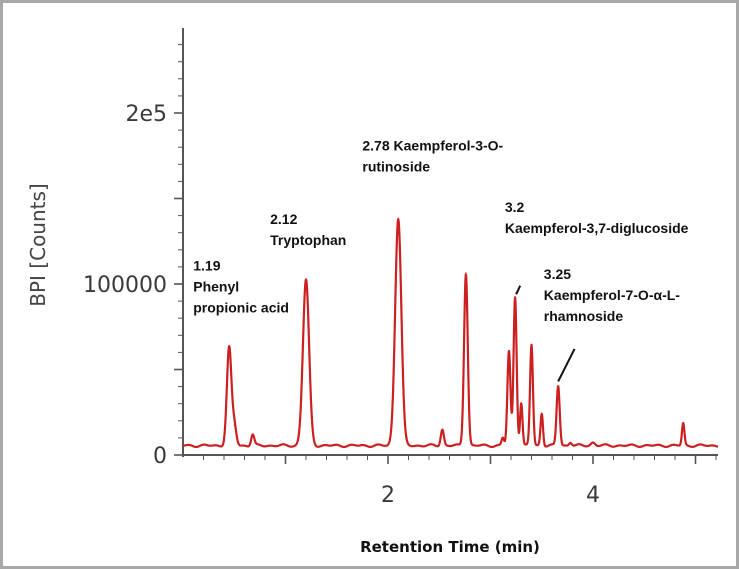 The height and width of the screenshot is (569, 739). Describe the element at coordinates (432, 146) in the screenshot. I see `annotation-line: 2.78 Kaempferol-3-O-` at that location.